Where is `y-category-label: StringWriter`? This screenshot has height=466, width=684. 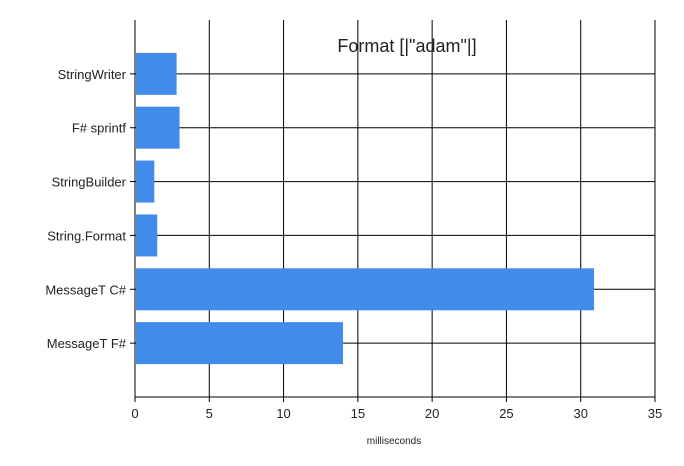 y-category-label: StringWriter is located at coordinates (92, 74).